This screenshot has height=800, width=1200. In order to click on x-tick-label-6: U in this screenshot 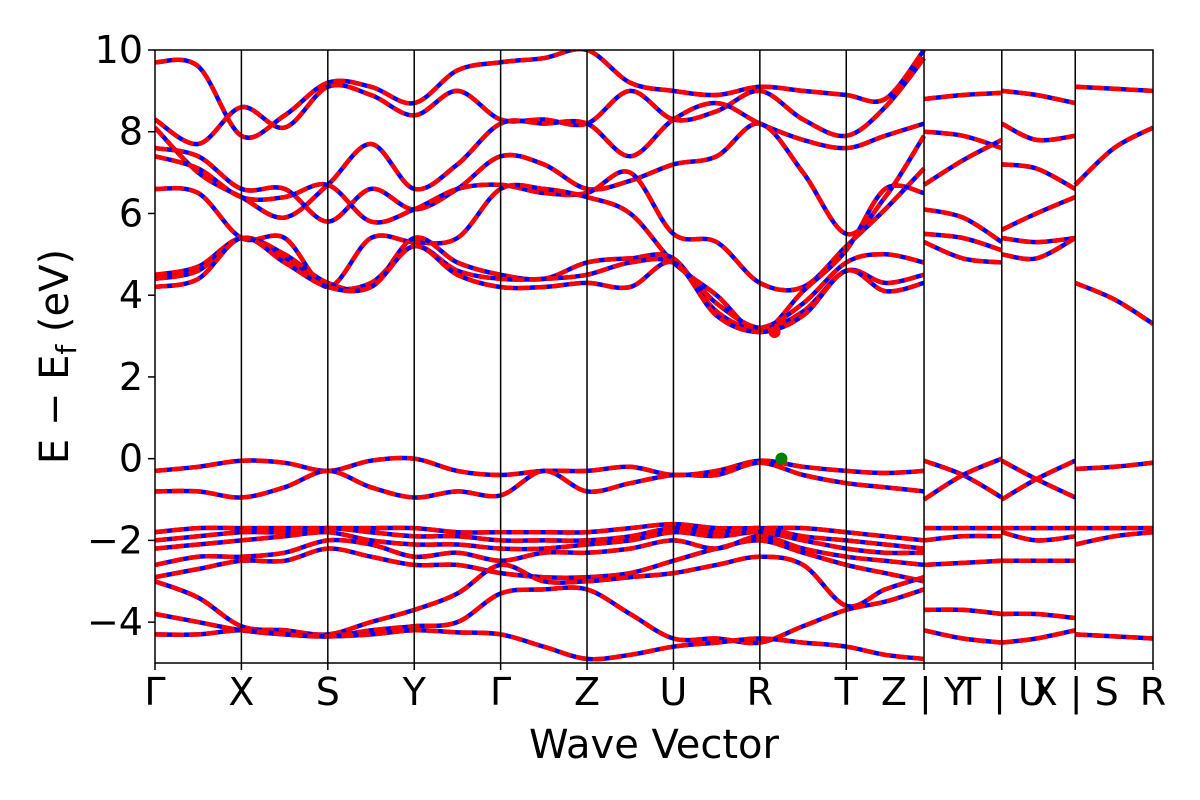, I will do `click(674, 692)`.